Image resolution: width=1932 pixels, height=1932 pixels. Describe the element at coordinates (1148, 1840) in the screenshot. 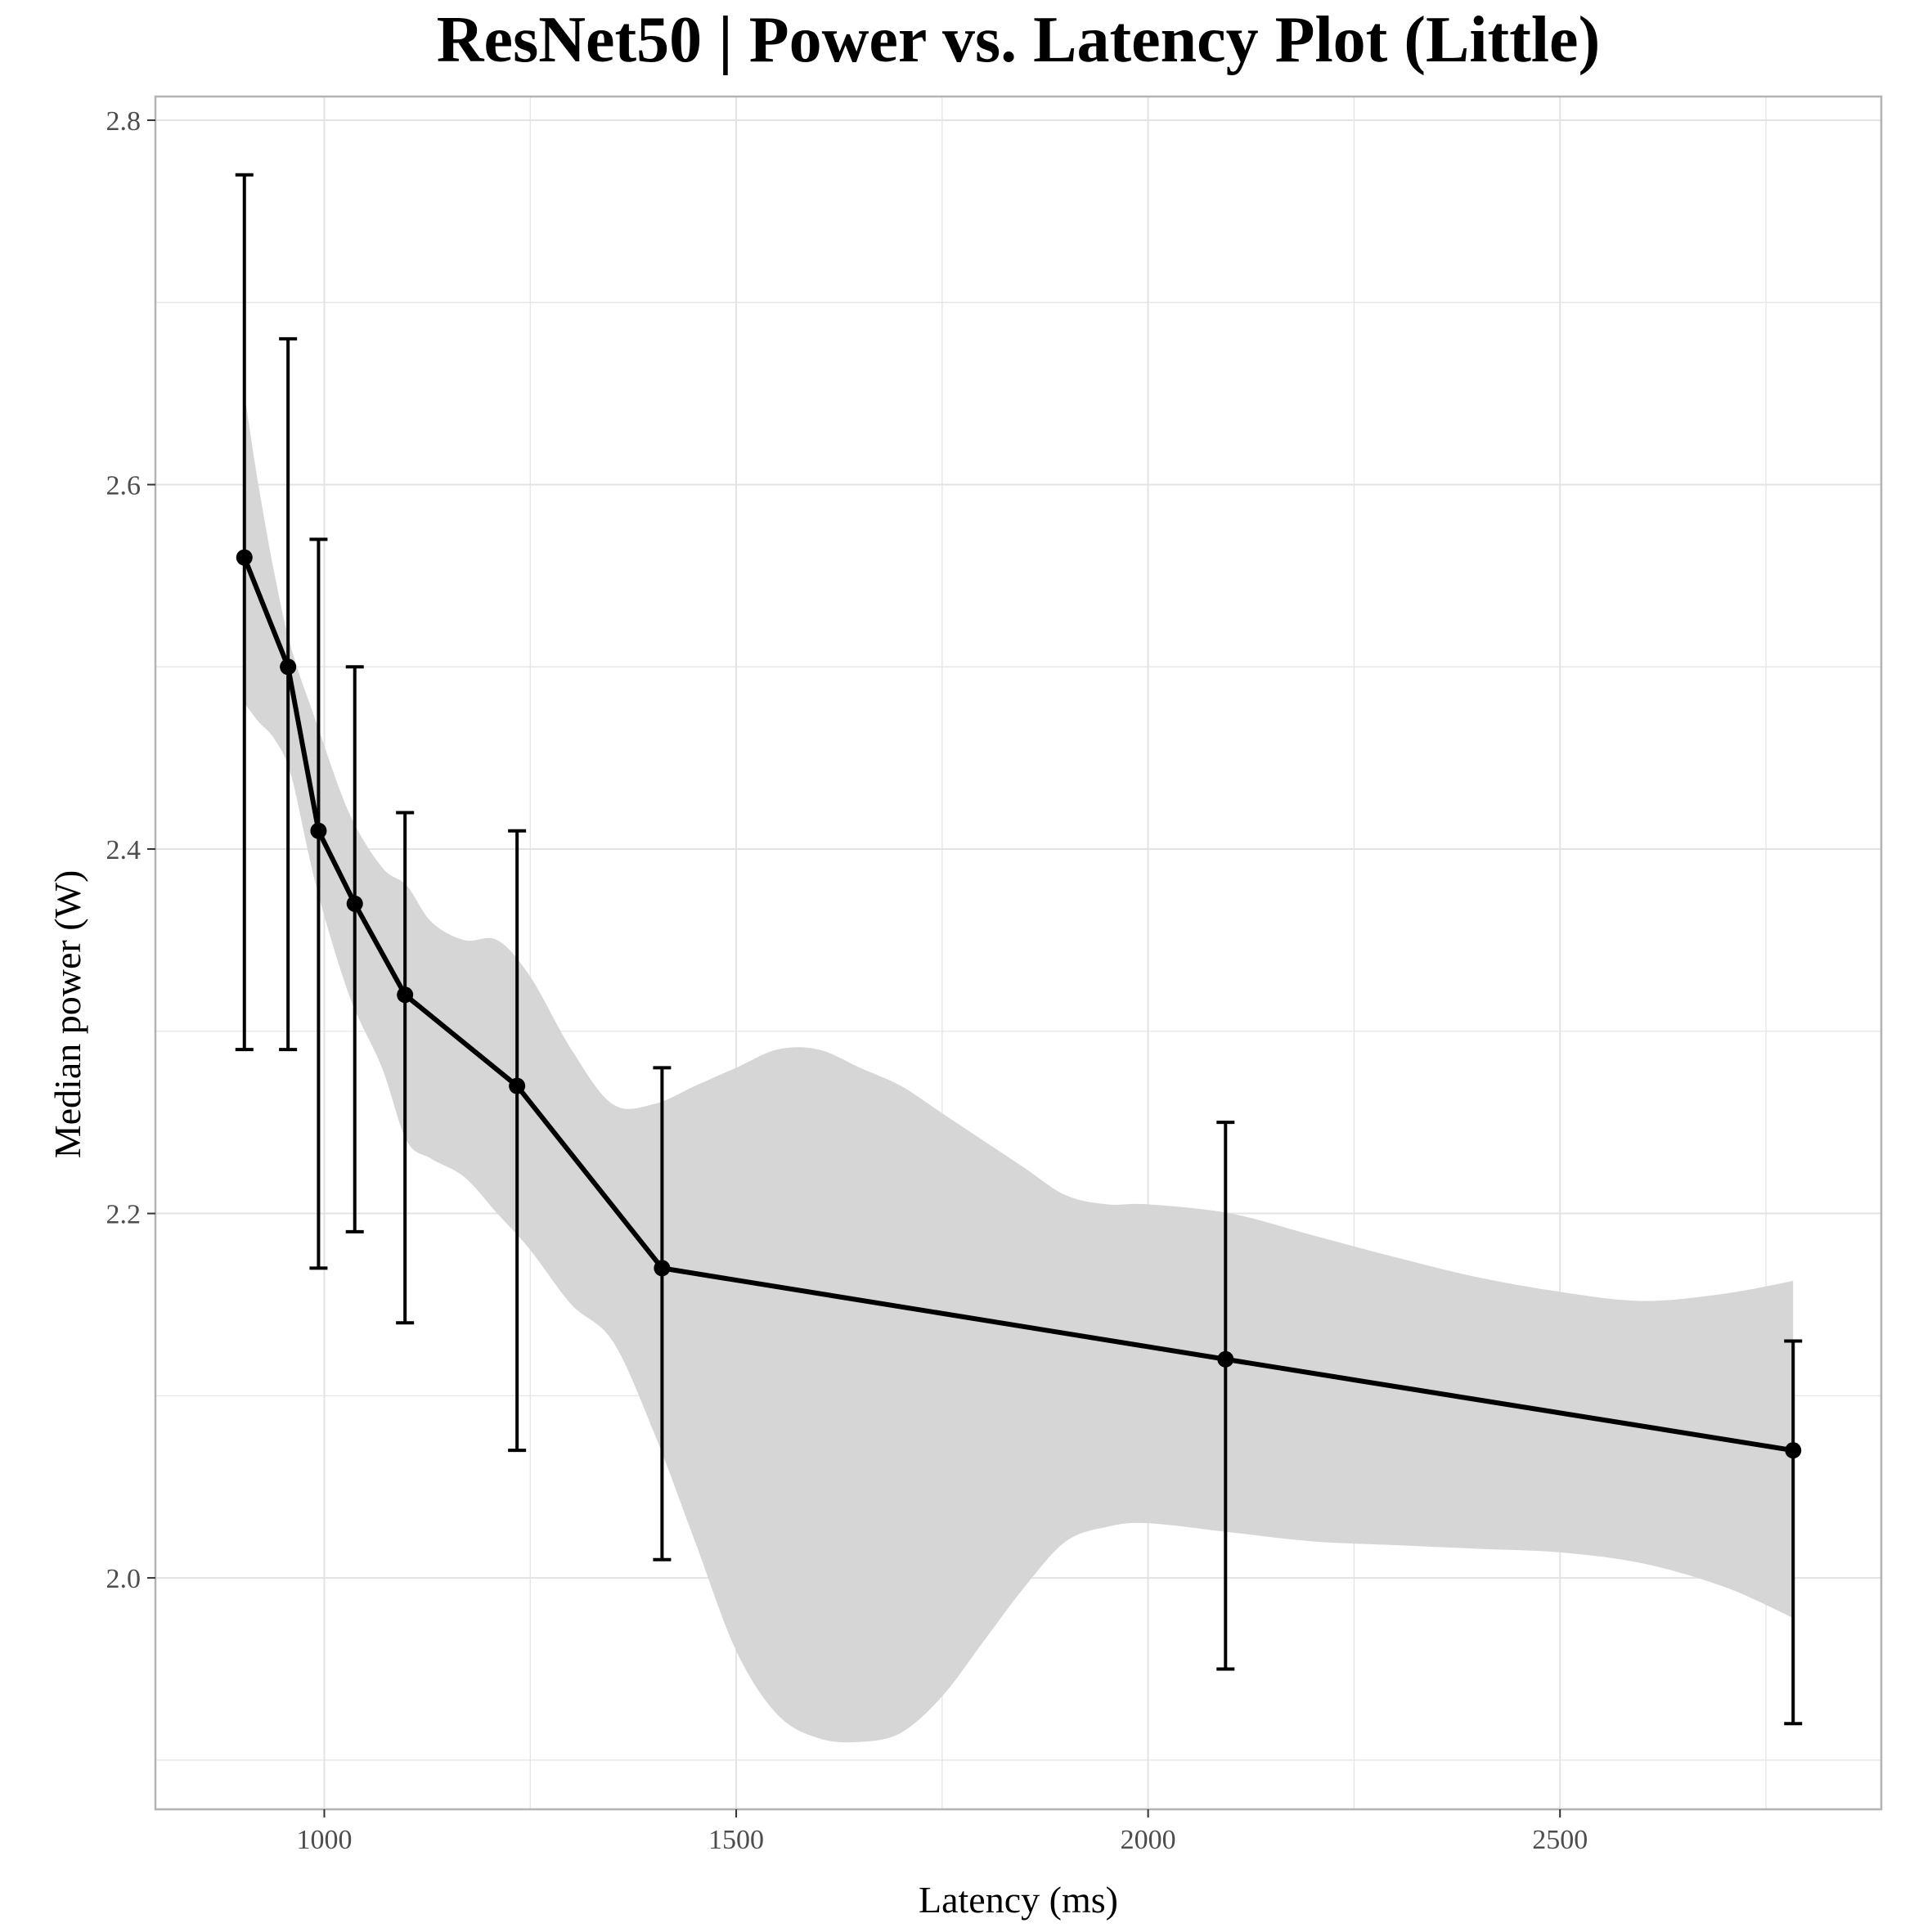

I see `x-tick-label: 2000` at that location.